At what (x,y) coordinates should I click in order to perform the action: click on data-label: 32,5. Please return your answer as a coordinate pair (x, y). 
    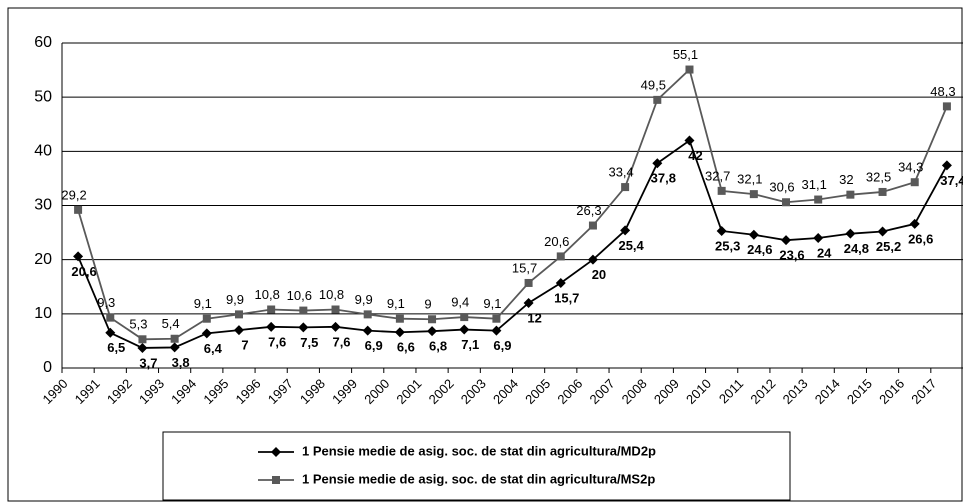
    Looking at the image, I should click on (878, 176).